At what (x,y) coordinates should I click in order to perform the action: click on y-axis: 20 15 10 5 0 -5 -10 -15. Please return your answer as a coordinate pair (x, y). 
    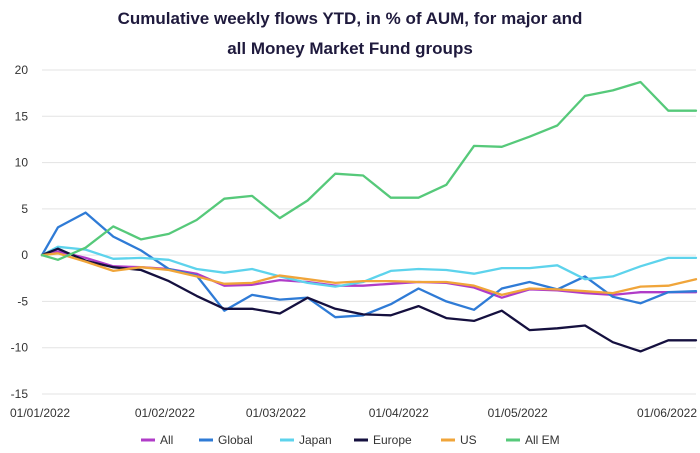
    Looking at the image, I should click on (20, 232).